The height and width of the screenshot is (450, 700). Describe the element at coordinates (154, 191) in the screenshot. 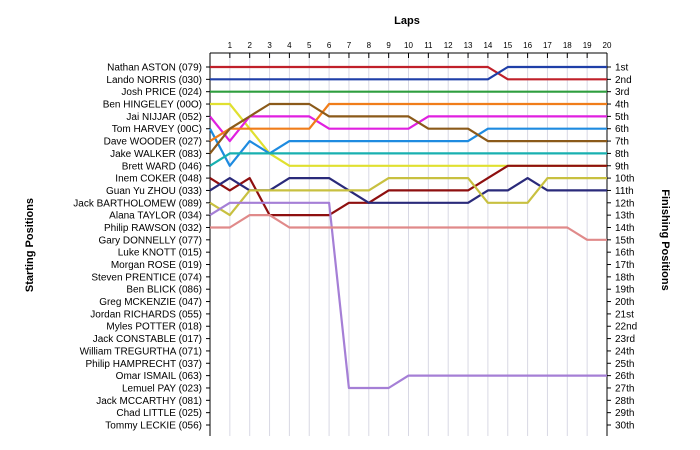

I see `start-position-label: Guan Yu ZHOU (033)` at that location.